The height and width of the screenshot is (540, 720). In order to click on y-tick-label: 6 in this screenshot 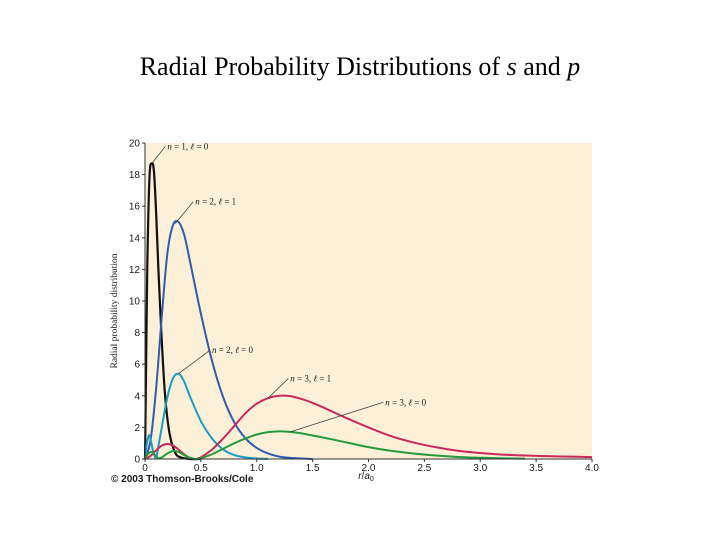, I will do `click(137, 365)`.